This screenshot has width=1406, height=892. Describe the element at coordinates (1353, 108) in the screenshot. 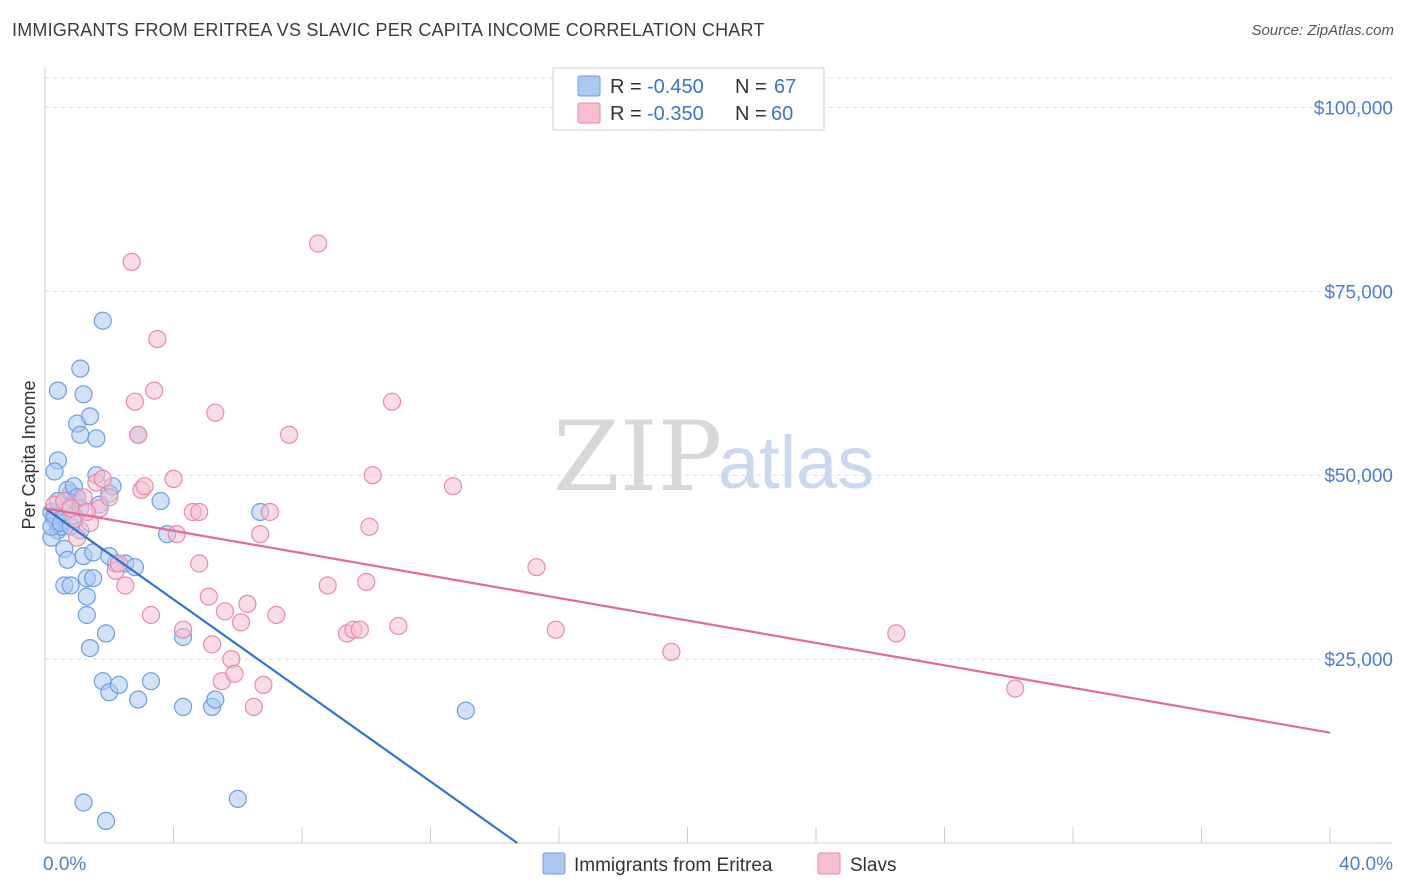

I see `y-tick-label: $100,000` at that location.